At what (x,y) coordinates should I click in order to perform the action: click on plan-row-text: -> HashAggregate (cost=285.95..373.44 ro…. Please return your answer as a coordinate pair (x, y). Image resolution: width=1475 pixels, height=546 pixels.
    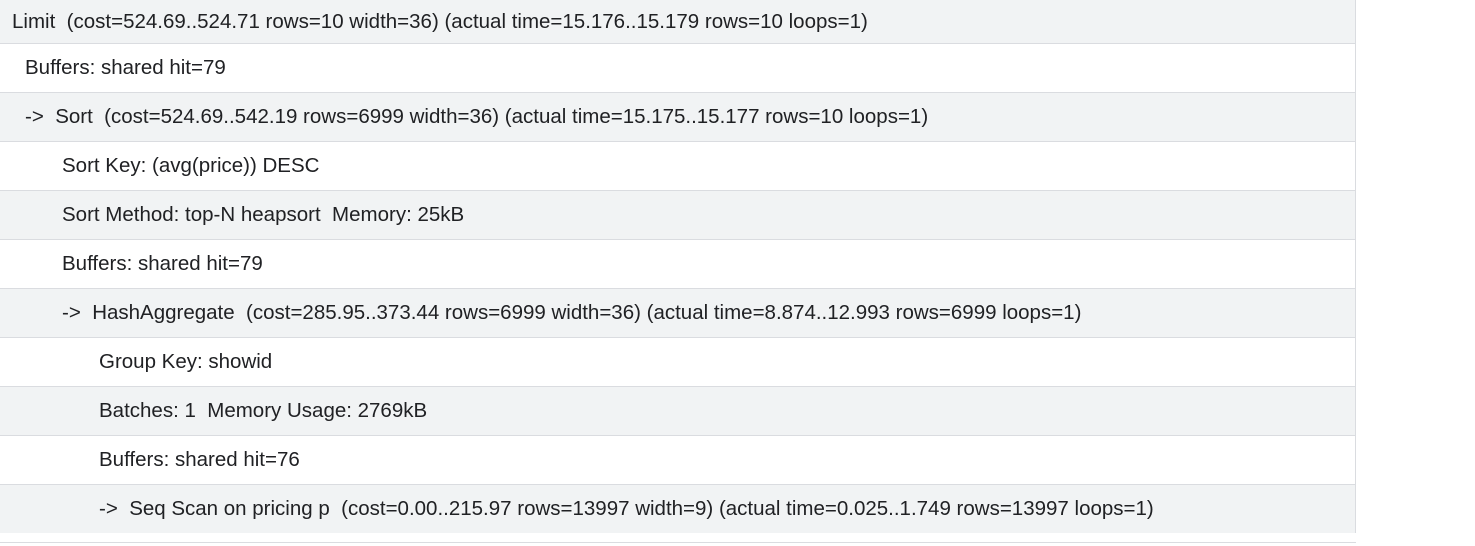
    Looking at the image, I should click on (572, 312).